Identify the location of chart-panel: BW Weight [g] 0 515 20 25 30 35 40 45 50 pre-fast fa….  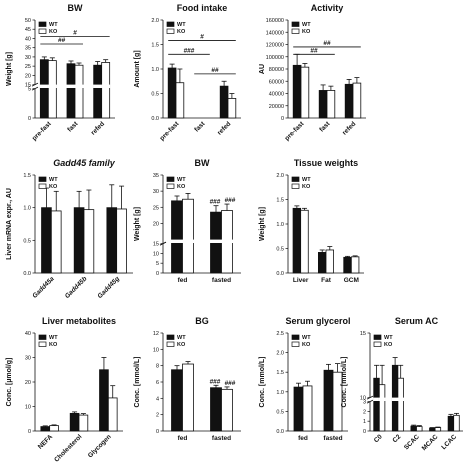
(60, 72).